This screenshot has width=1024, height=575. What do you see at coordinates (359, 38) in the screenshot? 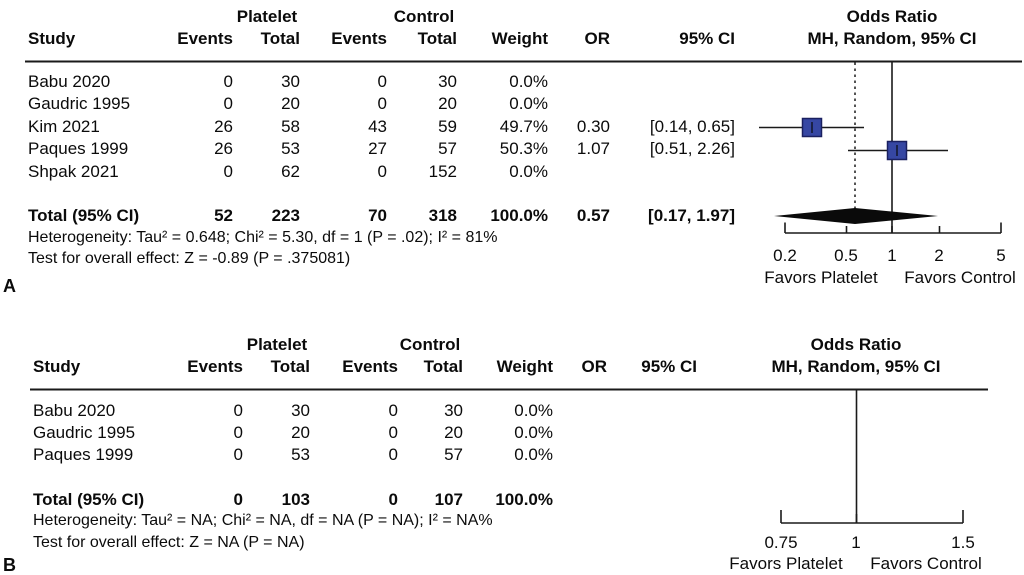
I see `panel-a-col-events2: Events` at bounding box center [359, 38].